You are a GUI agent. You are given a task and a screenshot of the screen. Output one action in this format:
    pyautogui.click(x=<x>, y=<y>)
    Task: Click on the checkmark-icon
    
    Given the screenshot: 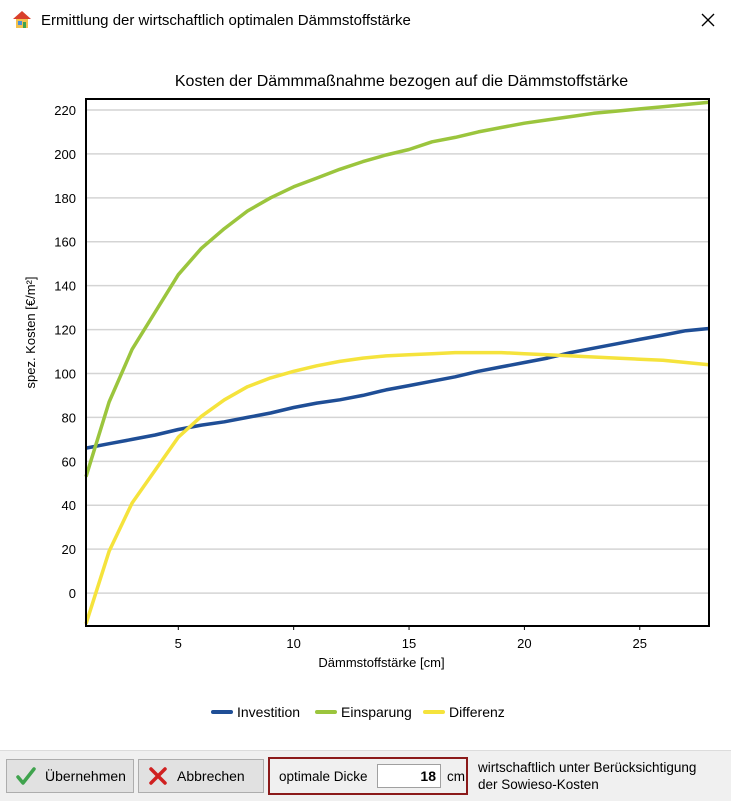 What is the action you would take?
    pyautogui.click(x=26, y=776)
    